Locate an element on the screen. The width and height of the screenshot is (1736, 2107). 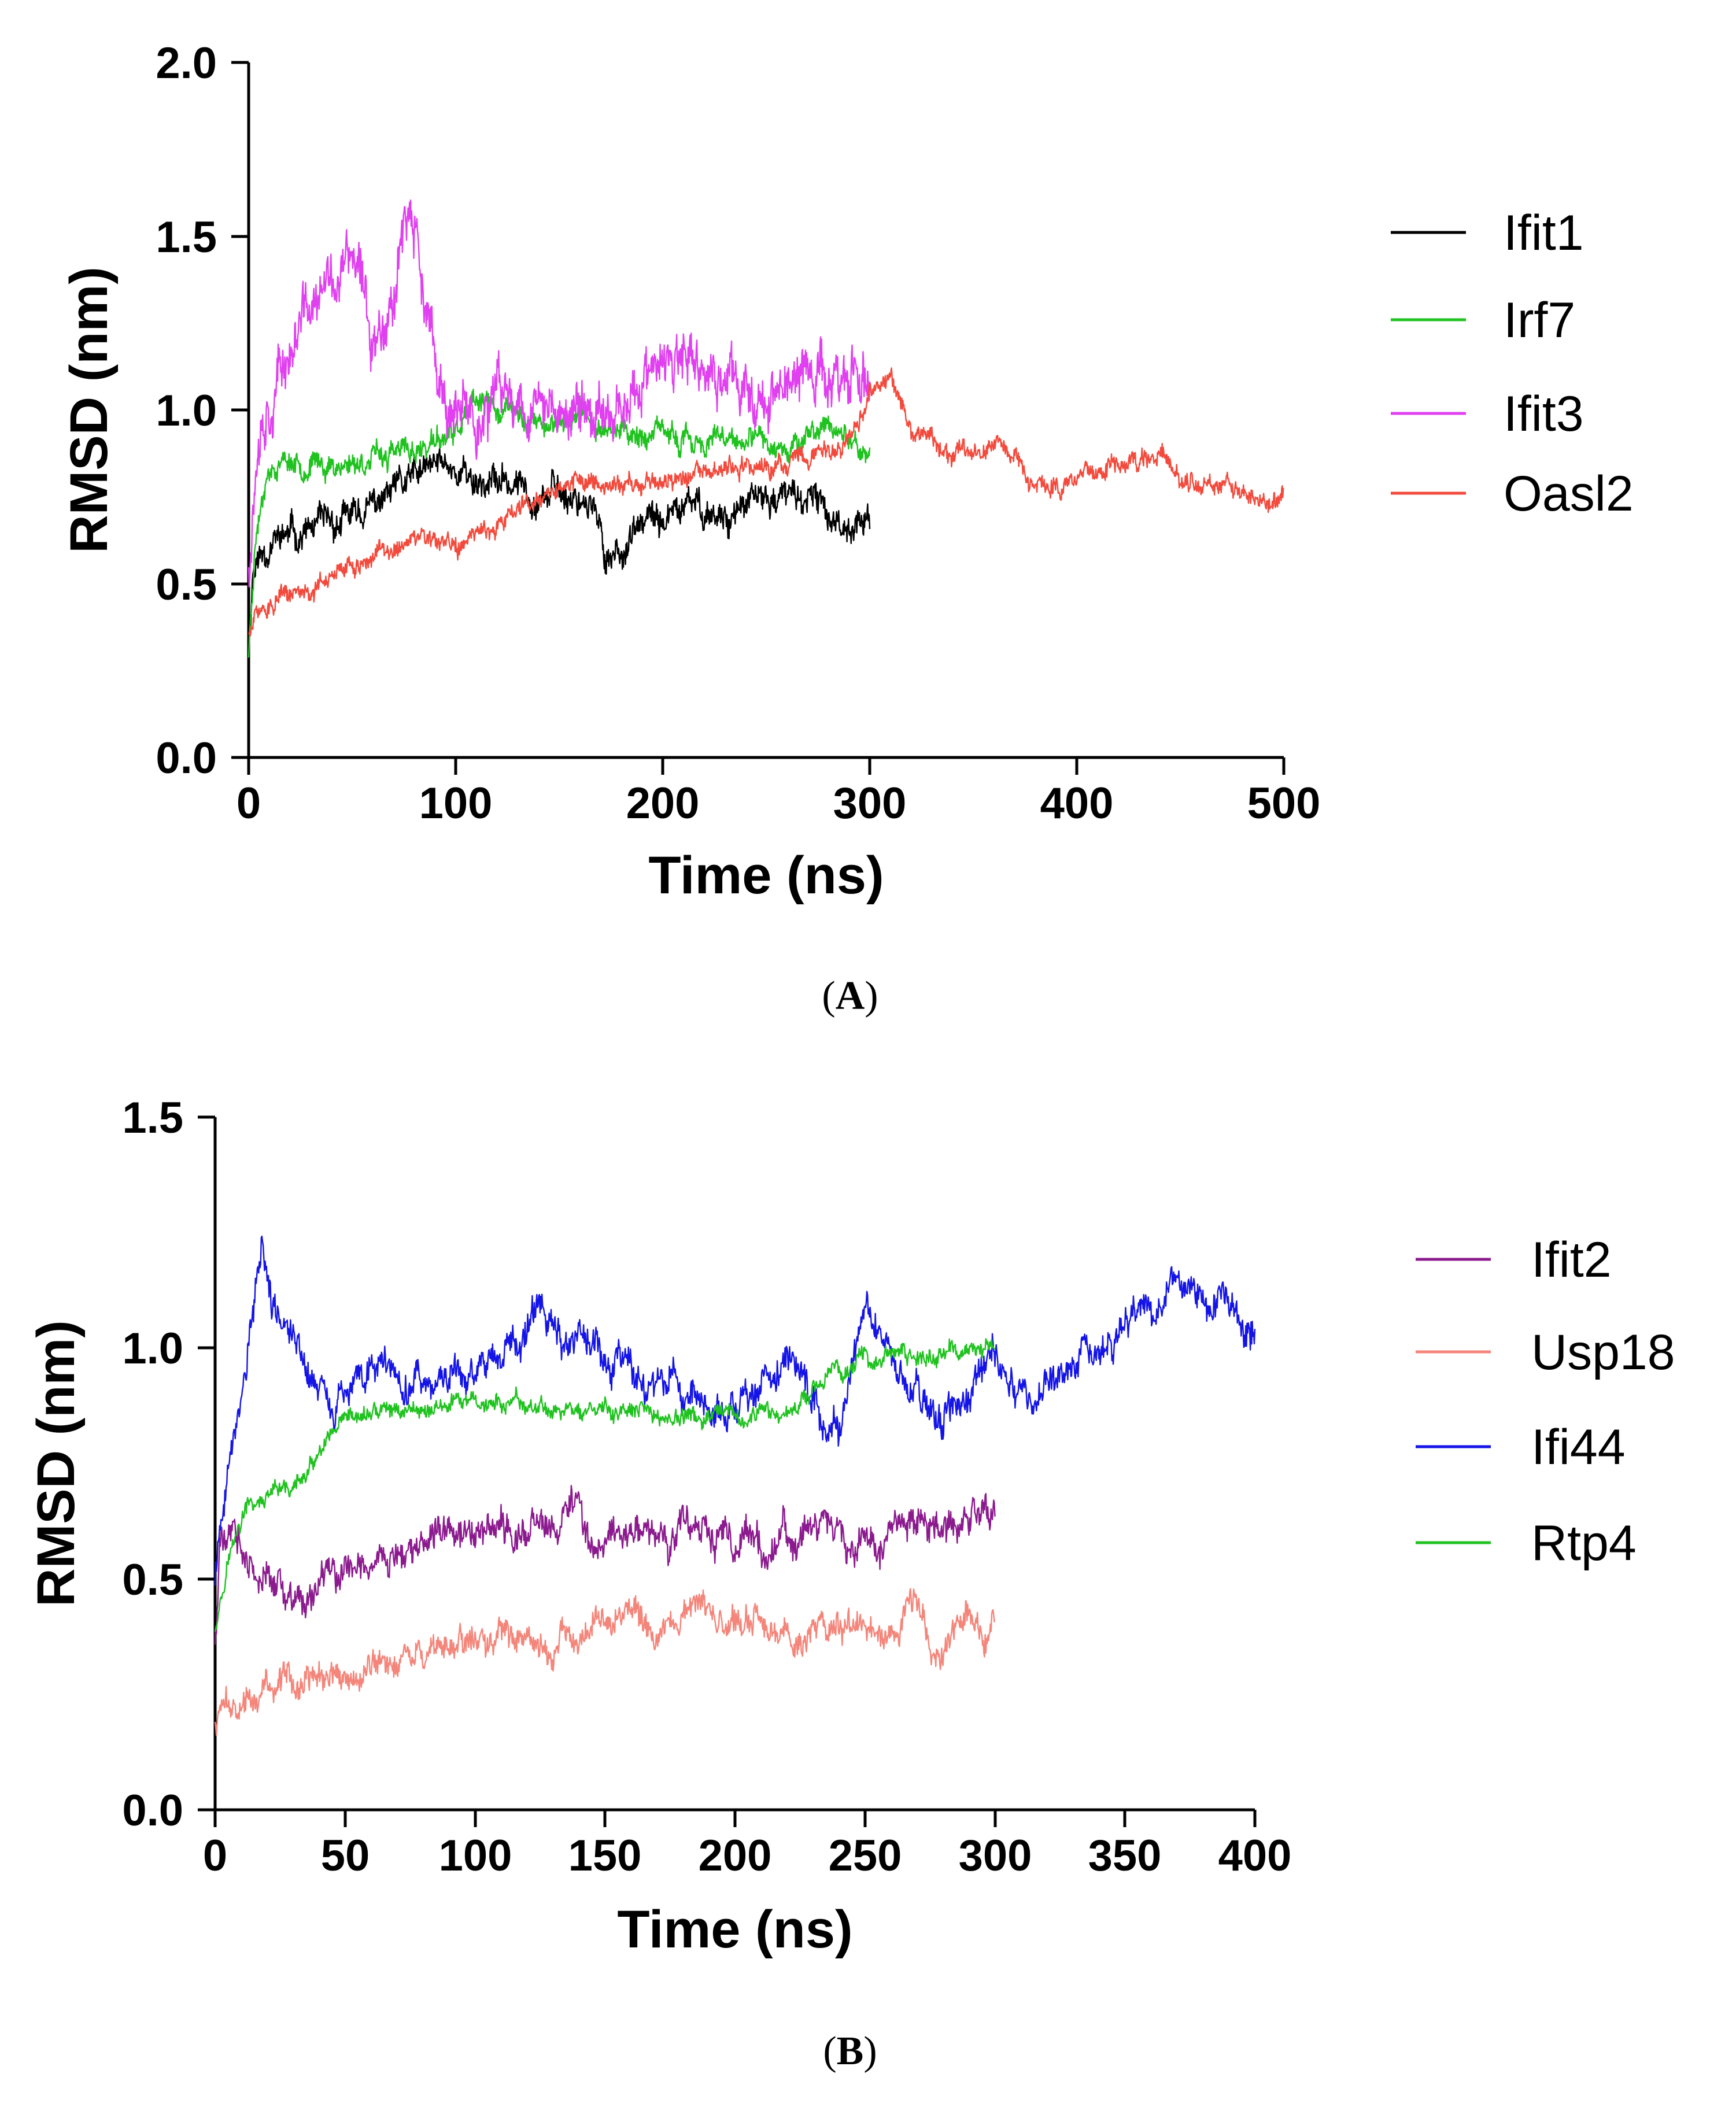
panel-a-xtick-label: 400 is located at coordinates (1077, 803).